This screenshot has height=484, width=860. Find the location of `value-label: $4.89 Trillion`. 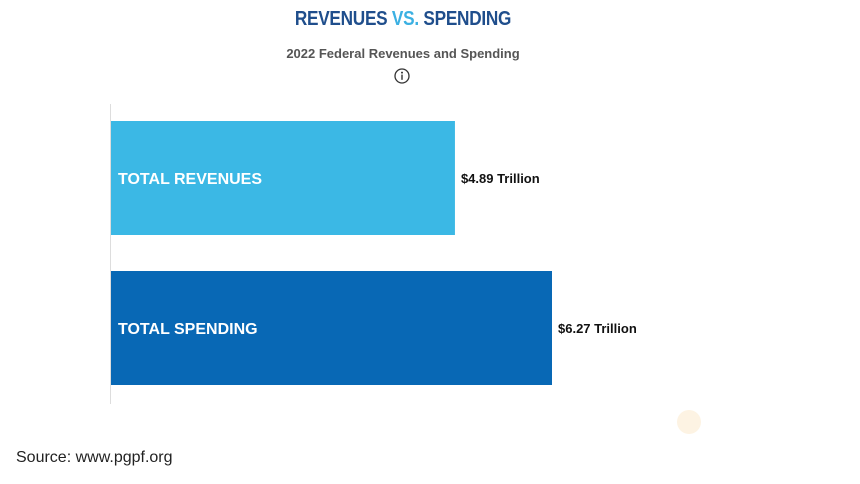

value-label: $4.89 Trillion is located at coordinates (500, 178).